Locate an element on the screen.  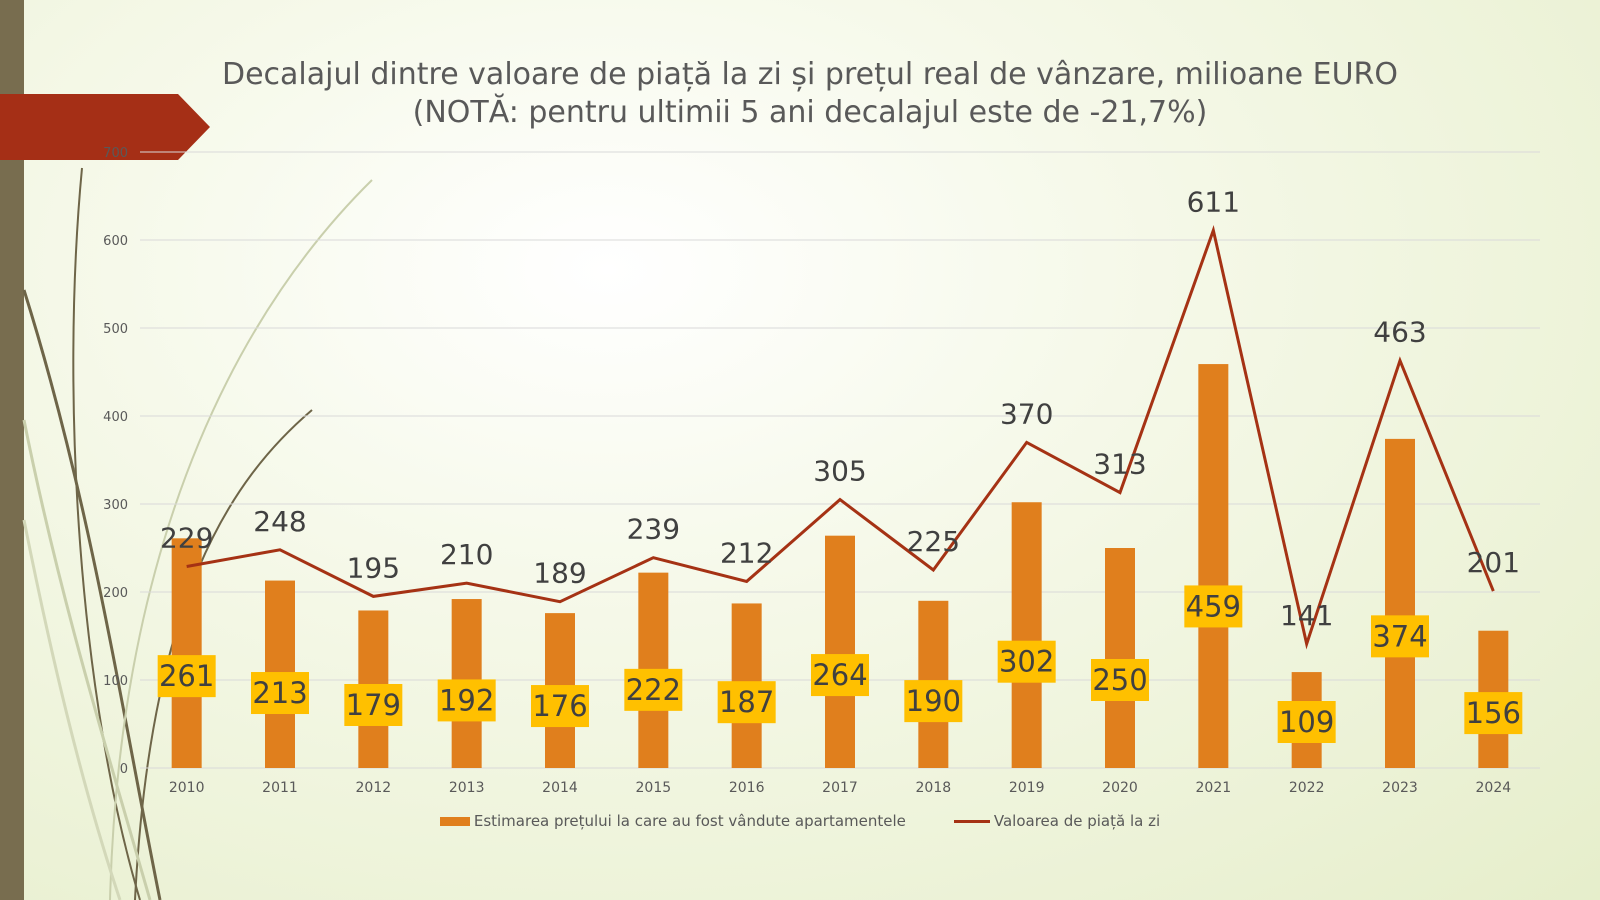
x-tick-label: 2015 is located at coordinates (654, 788).